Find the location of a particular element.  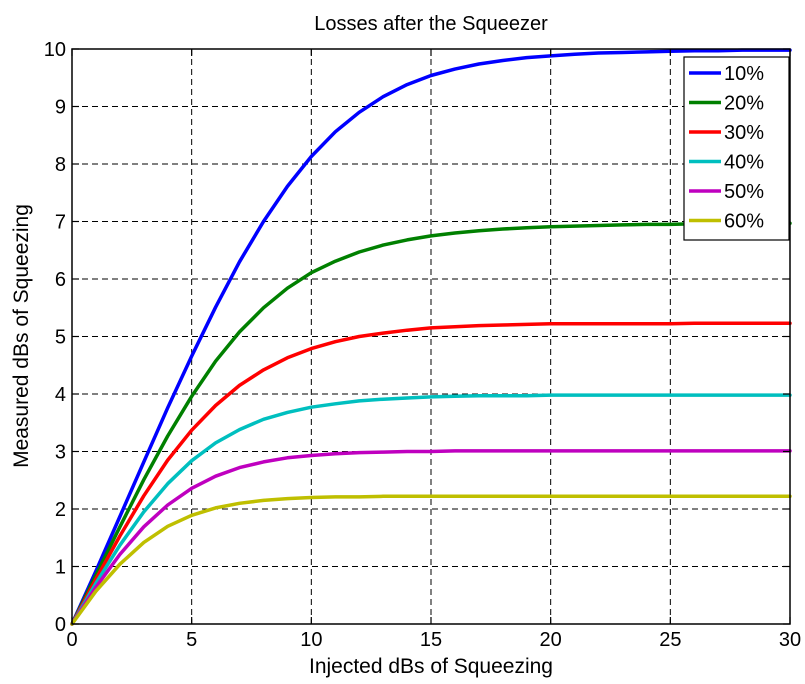

x-tick-label: 15 is located at coordinates (431, 640).